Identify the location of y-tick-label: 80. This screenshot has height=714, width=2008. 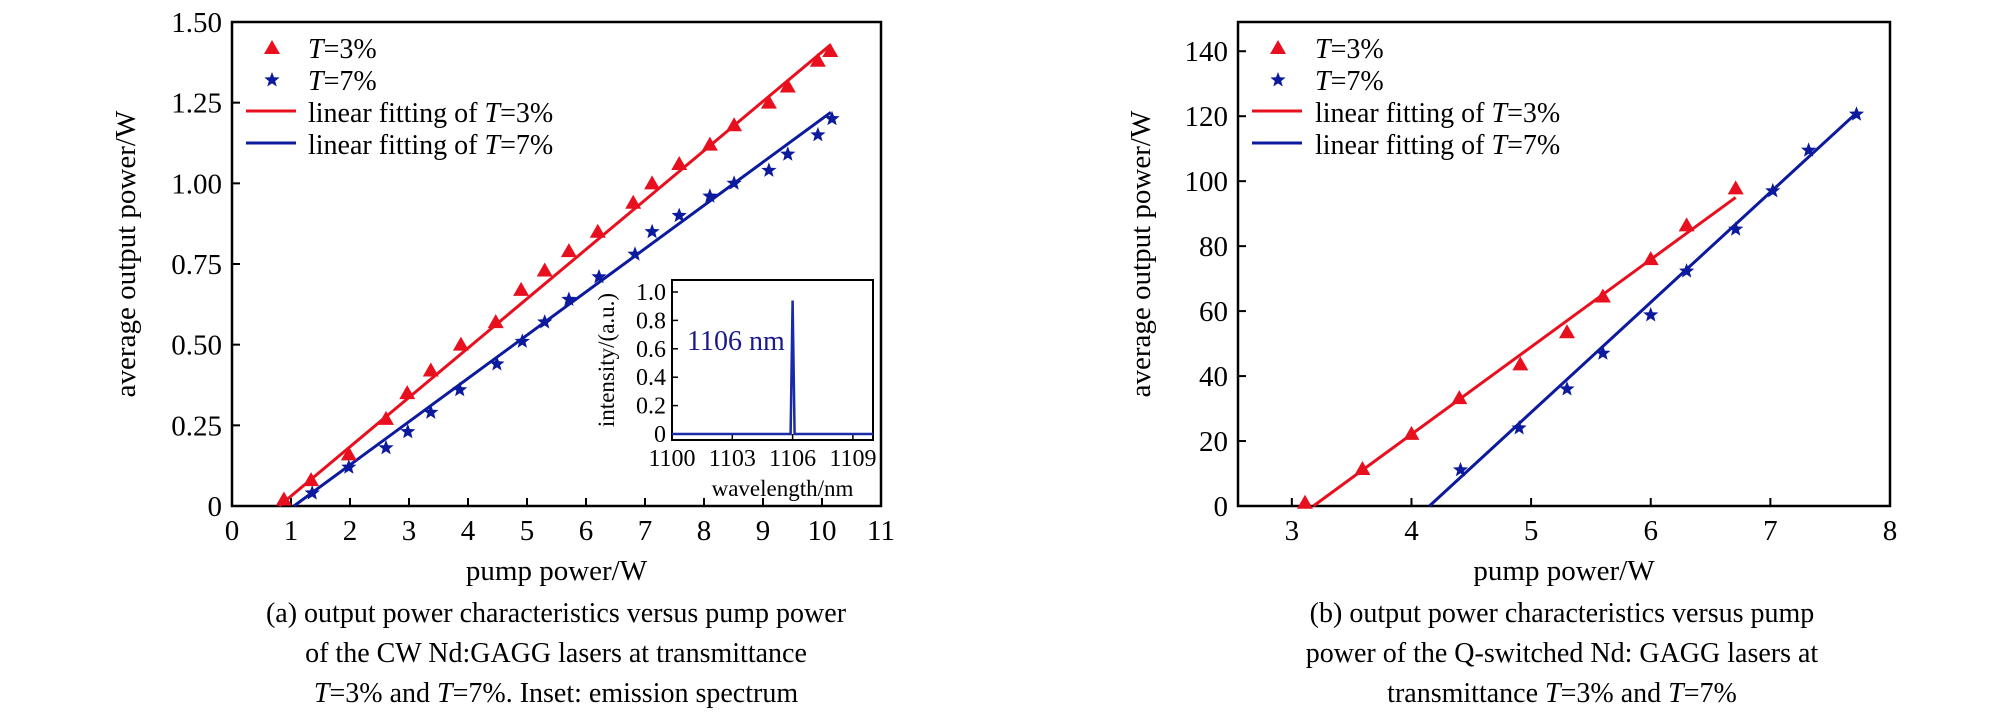
(1213, 247).